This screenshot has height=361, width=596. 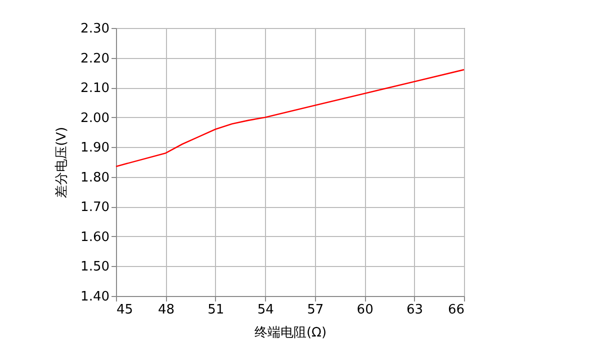 What do you see at coordinates (265, 310) in the screenshot?
I see `x-tick-label: 54` at bounding box center [265, 310].